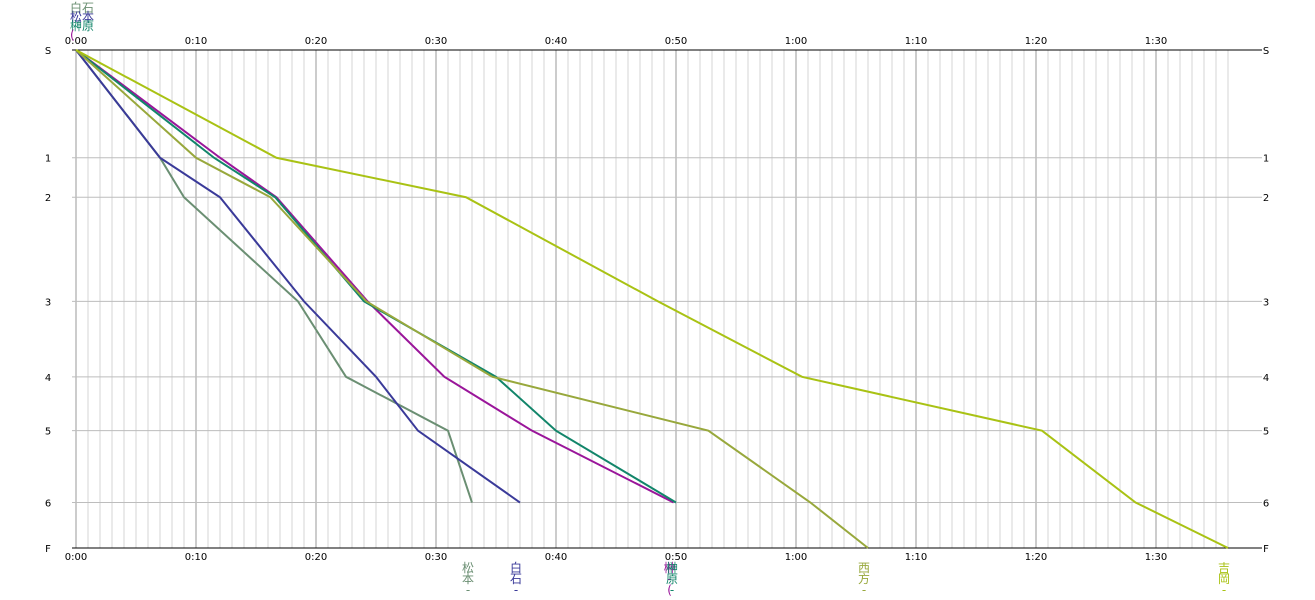  Describe the element at coordinates (436, 41) in the screenshot. I see `x-tick-label-top: 0:30` at that location.